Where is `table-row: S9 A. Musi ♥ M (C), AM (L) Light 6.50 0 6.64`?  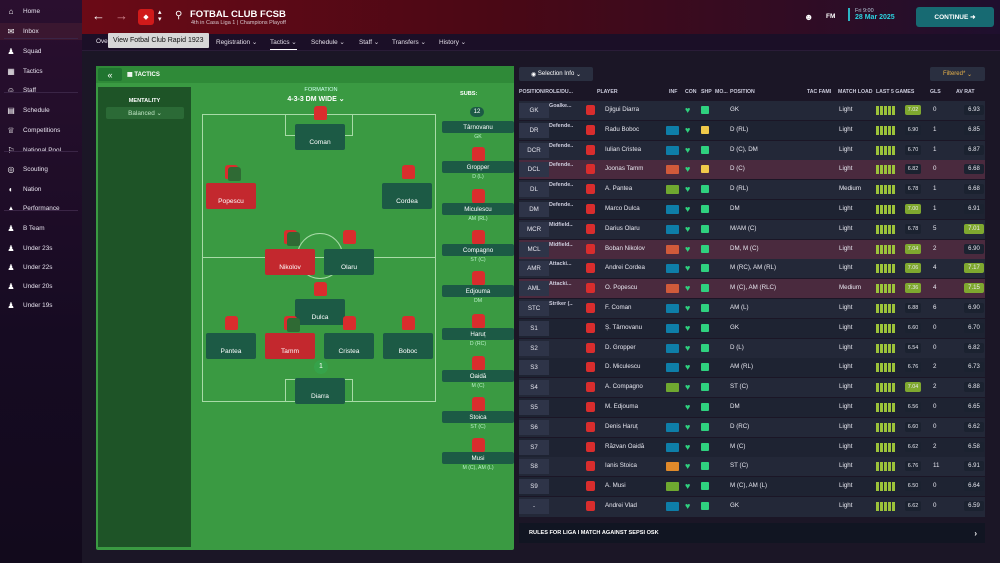 table-row: S9 A. Musi ♥ M (C), AM (L) Light 6.50 0 6.64 is located at coordinates (752, 487).